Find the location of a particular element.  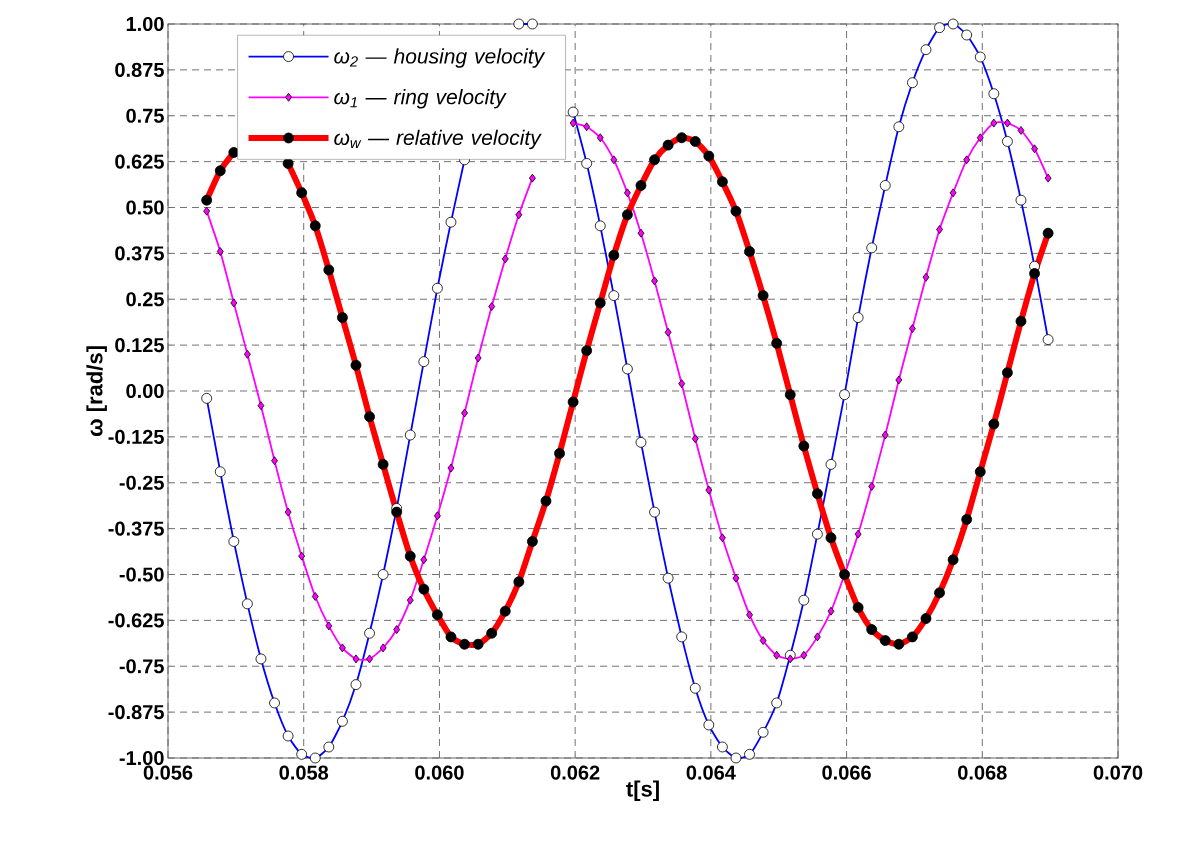

x-tick-label: 0.058 is located at coordinates (304, 772).